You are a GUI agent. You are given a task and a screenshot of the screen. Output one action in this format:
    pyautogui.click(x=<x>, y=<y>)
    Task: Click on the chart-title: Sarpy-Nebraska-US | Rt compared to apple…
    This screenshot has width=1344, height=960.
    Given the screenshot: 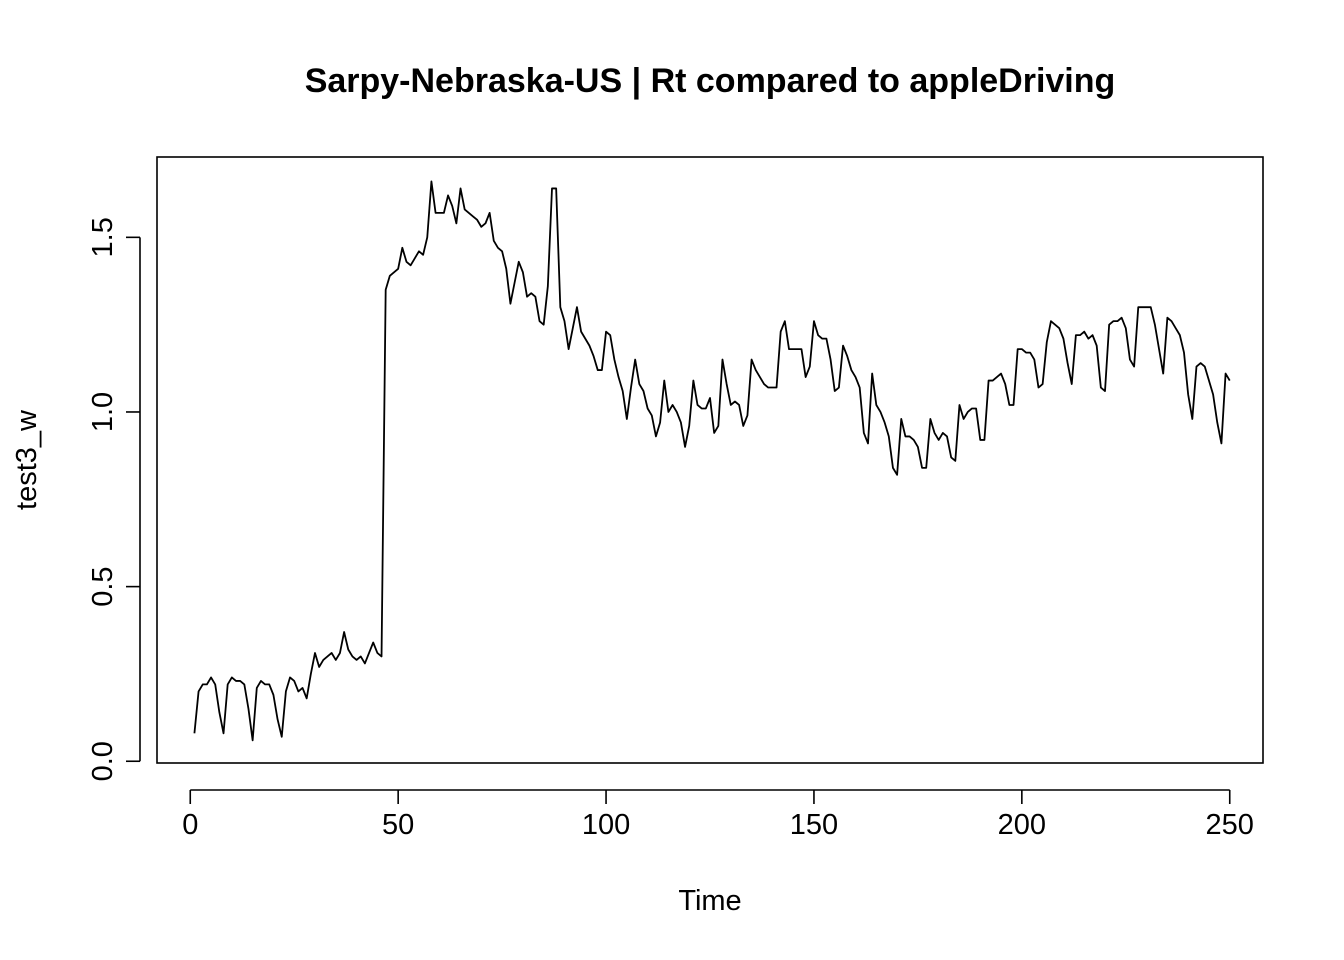 What is the action you would take?
    pyautogui.click(x=710, y=81)
    